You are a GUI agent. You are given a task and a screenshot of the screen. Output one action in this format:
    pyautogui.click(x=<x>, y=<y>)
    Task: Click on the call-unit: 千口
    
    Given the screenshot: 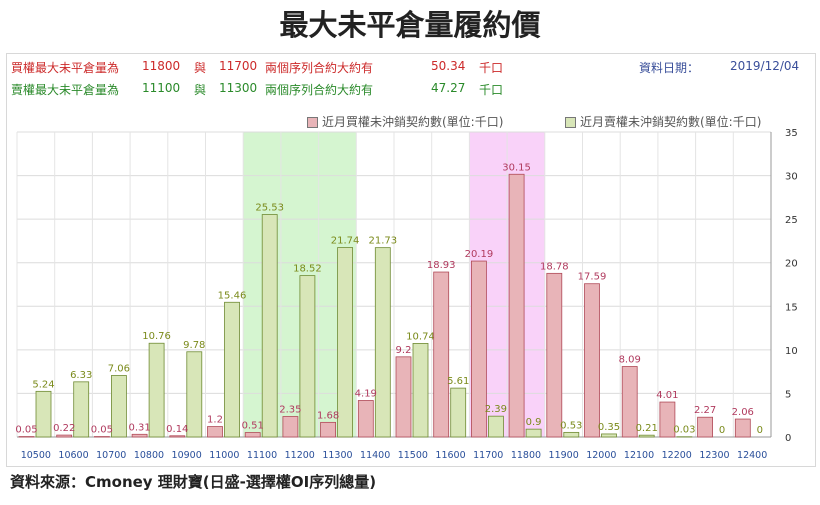 What is the action you would take?
    pyautogui.click(x=491, y=68)
    